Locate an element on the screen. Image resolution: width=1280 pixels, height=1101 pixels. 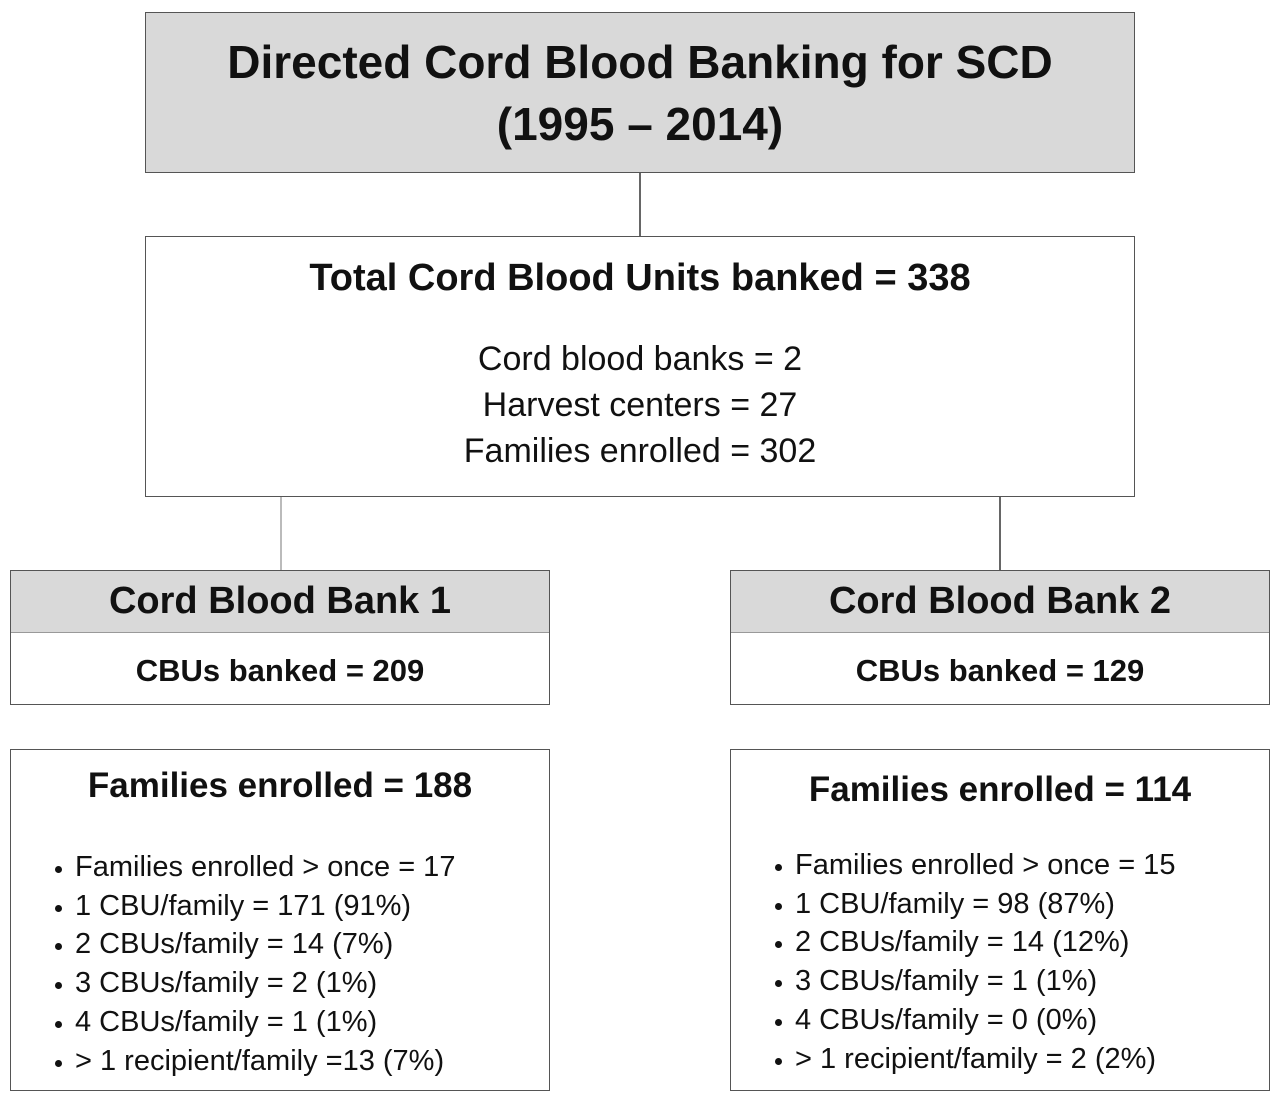
bank-banked: CBUs banked = 129 is located at coordinates (1000, 670).